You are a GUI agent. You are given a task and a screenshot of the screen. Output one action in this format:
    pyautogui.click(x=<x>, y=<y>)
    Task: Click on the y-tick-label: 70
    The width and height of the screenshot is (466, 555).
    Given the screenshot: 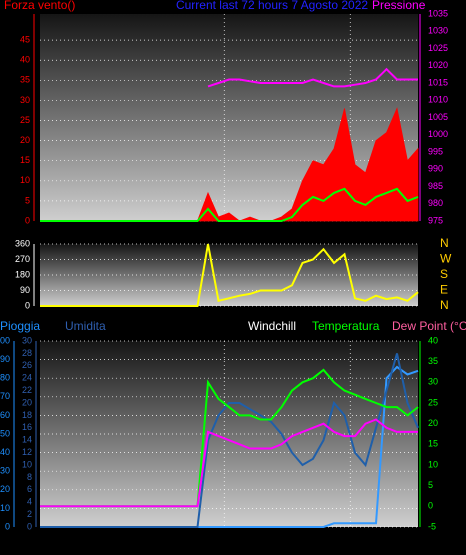 What is the action you would take?
    pyautogui.click(x=5, y=396)
    